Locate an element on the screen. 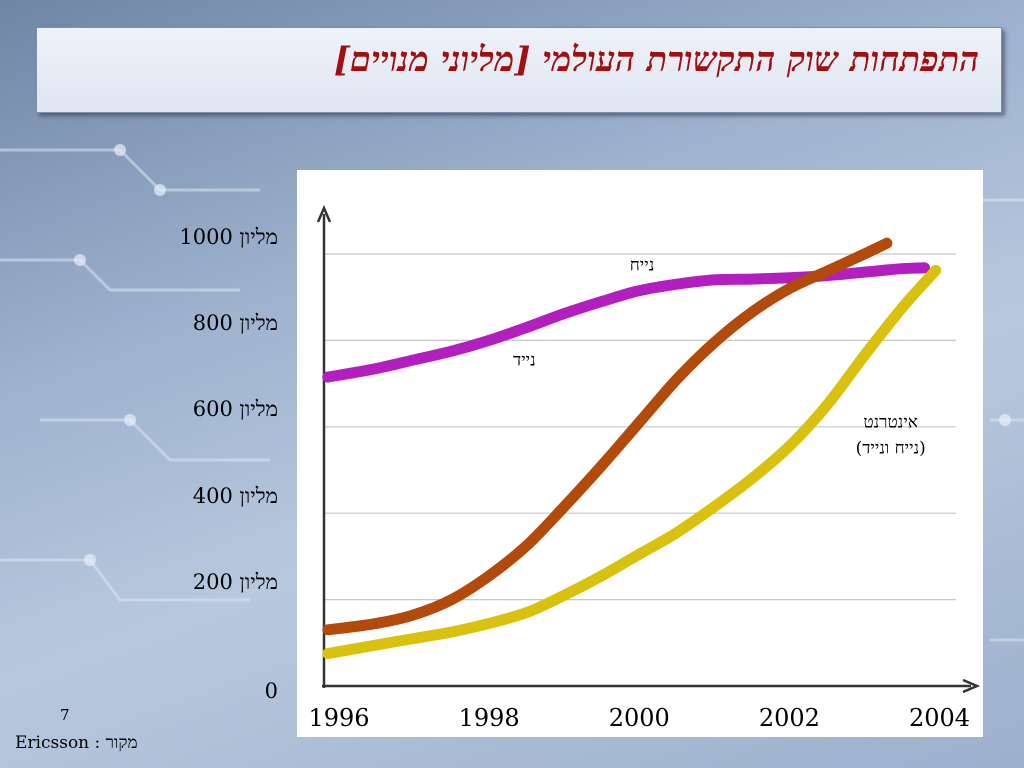 The image size is (1024, 768). series-label-0-line-0: נייח is located at coordinates (642, 265).